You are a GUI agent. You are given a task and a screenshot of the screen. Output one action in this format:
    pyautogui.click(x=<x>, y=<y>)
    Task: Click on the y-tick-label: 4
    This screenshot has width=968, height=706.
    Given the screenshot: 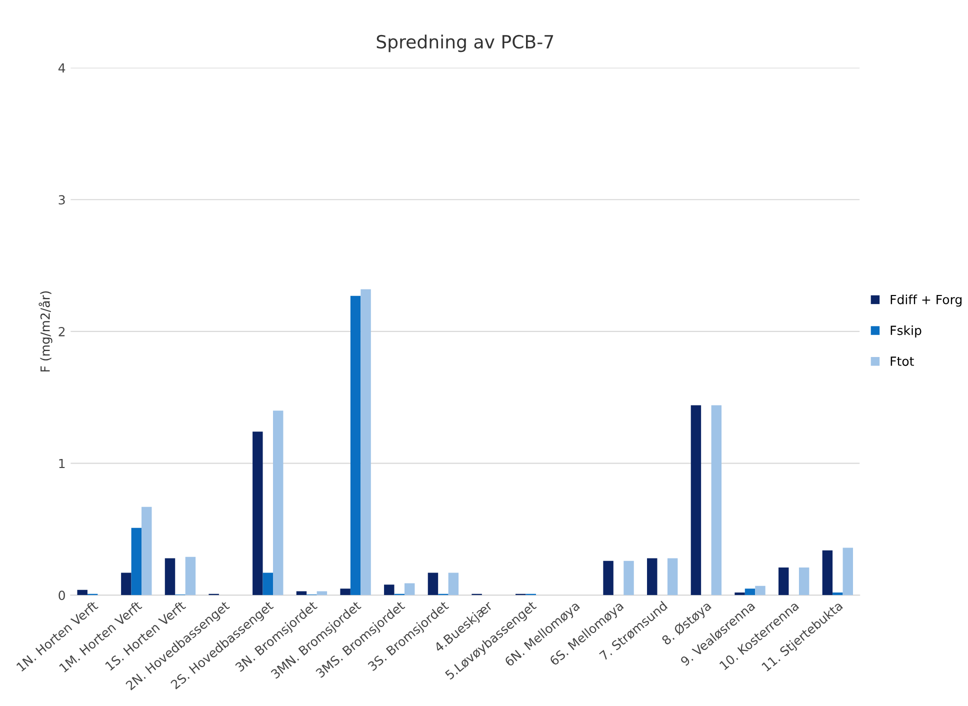 What is the action you would take?
    pyautogui.click(x=62, y=68)
    